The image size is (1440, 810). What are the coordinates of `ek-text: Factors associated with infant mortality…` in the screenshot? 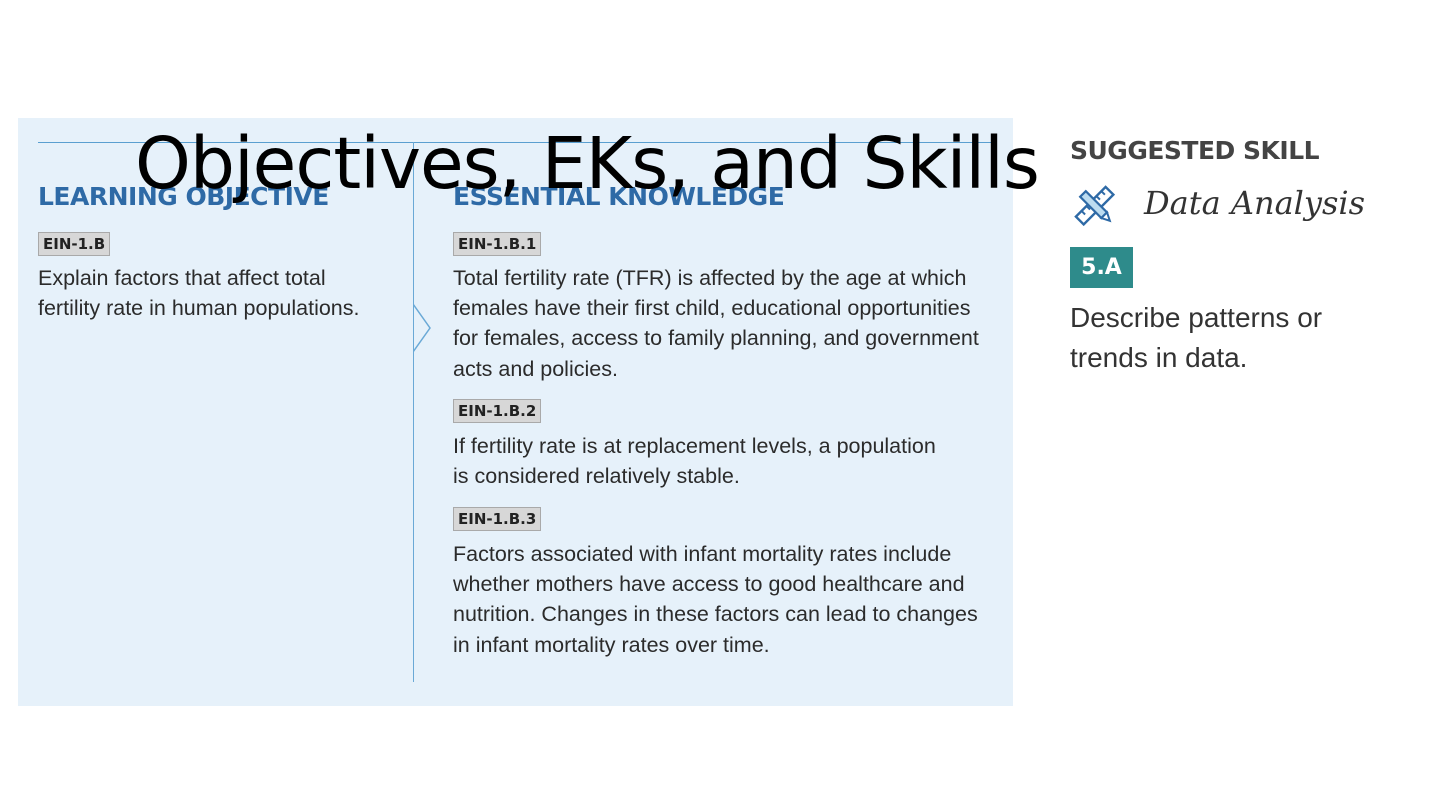 It's located at (715, 599).